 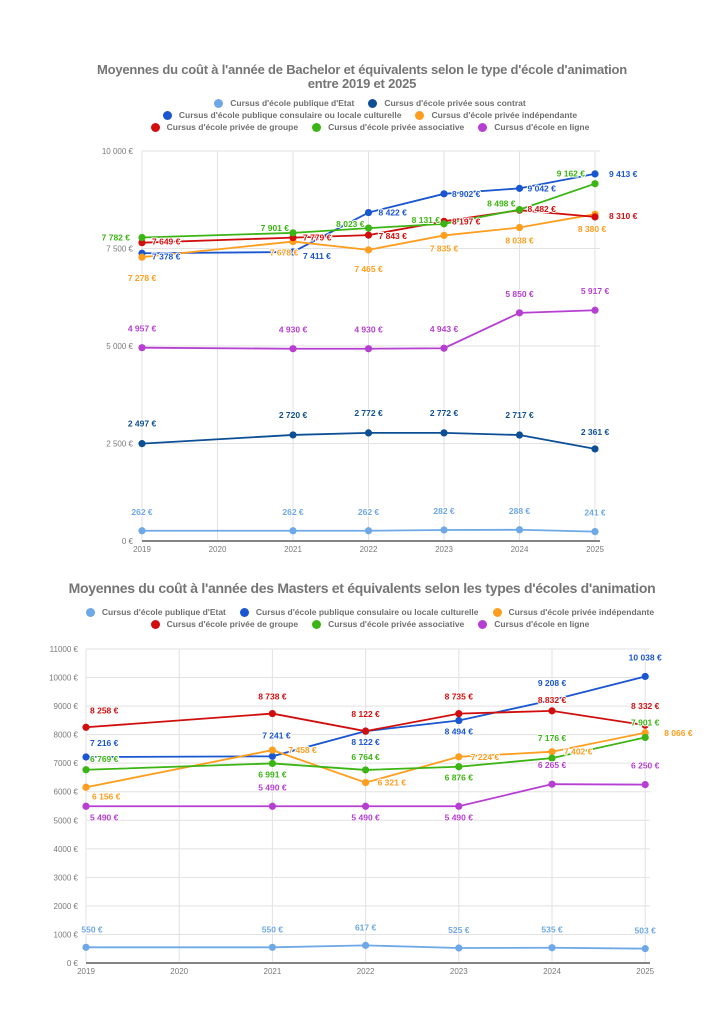 What do you see at coordinates (293, 415) in the screenshot?
I see `data-label: 2 720 €` at bounding box center [293, 415].